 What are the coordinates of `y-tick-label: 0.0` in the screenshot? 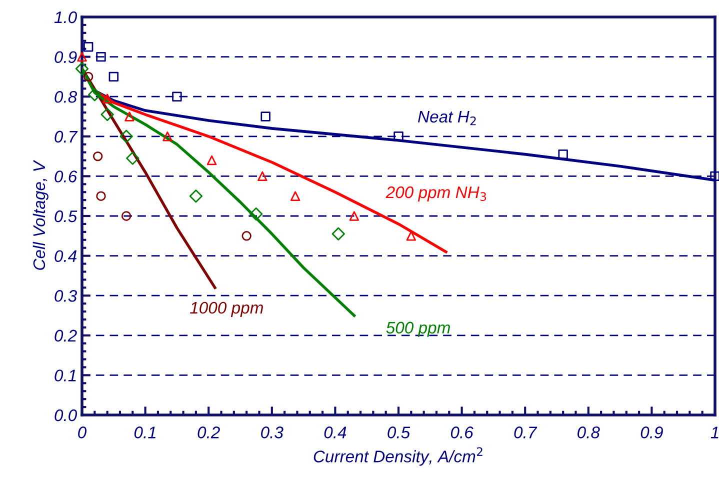 It's located at (65, 415).